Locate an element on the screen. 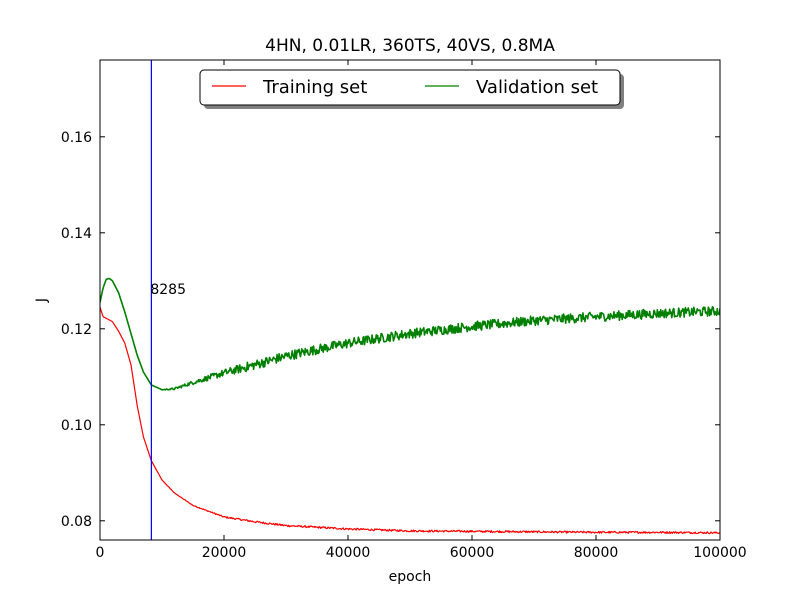 The width and height of the screenshot is (800, 600). vline-label: 8285 is located at coordinates (168, 290).